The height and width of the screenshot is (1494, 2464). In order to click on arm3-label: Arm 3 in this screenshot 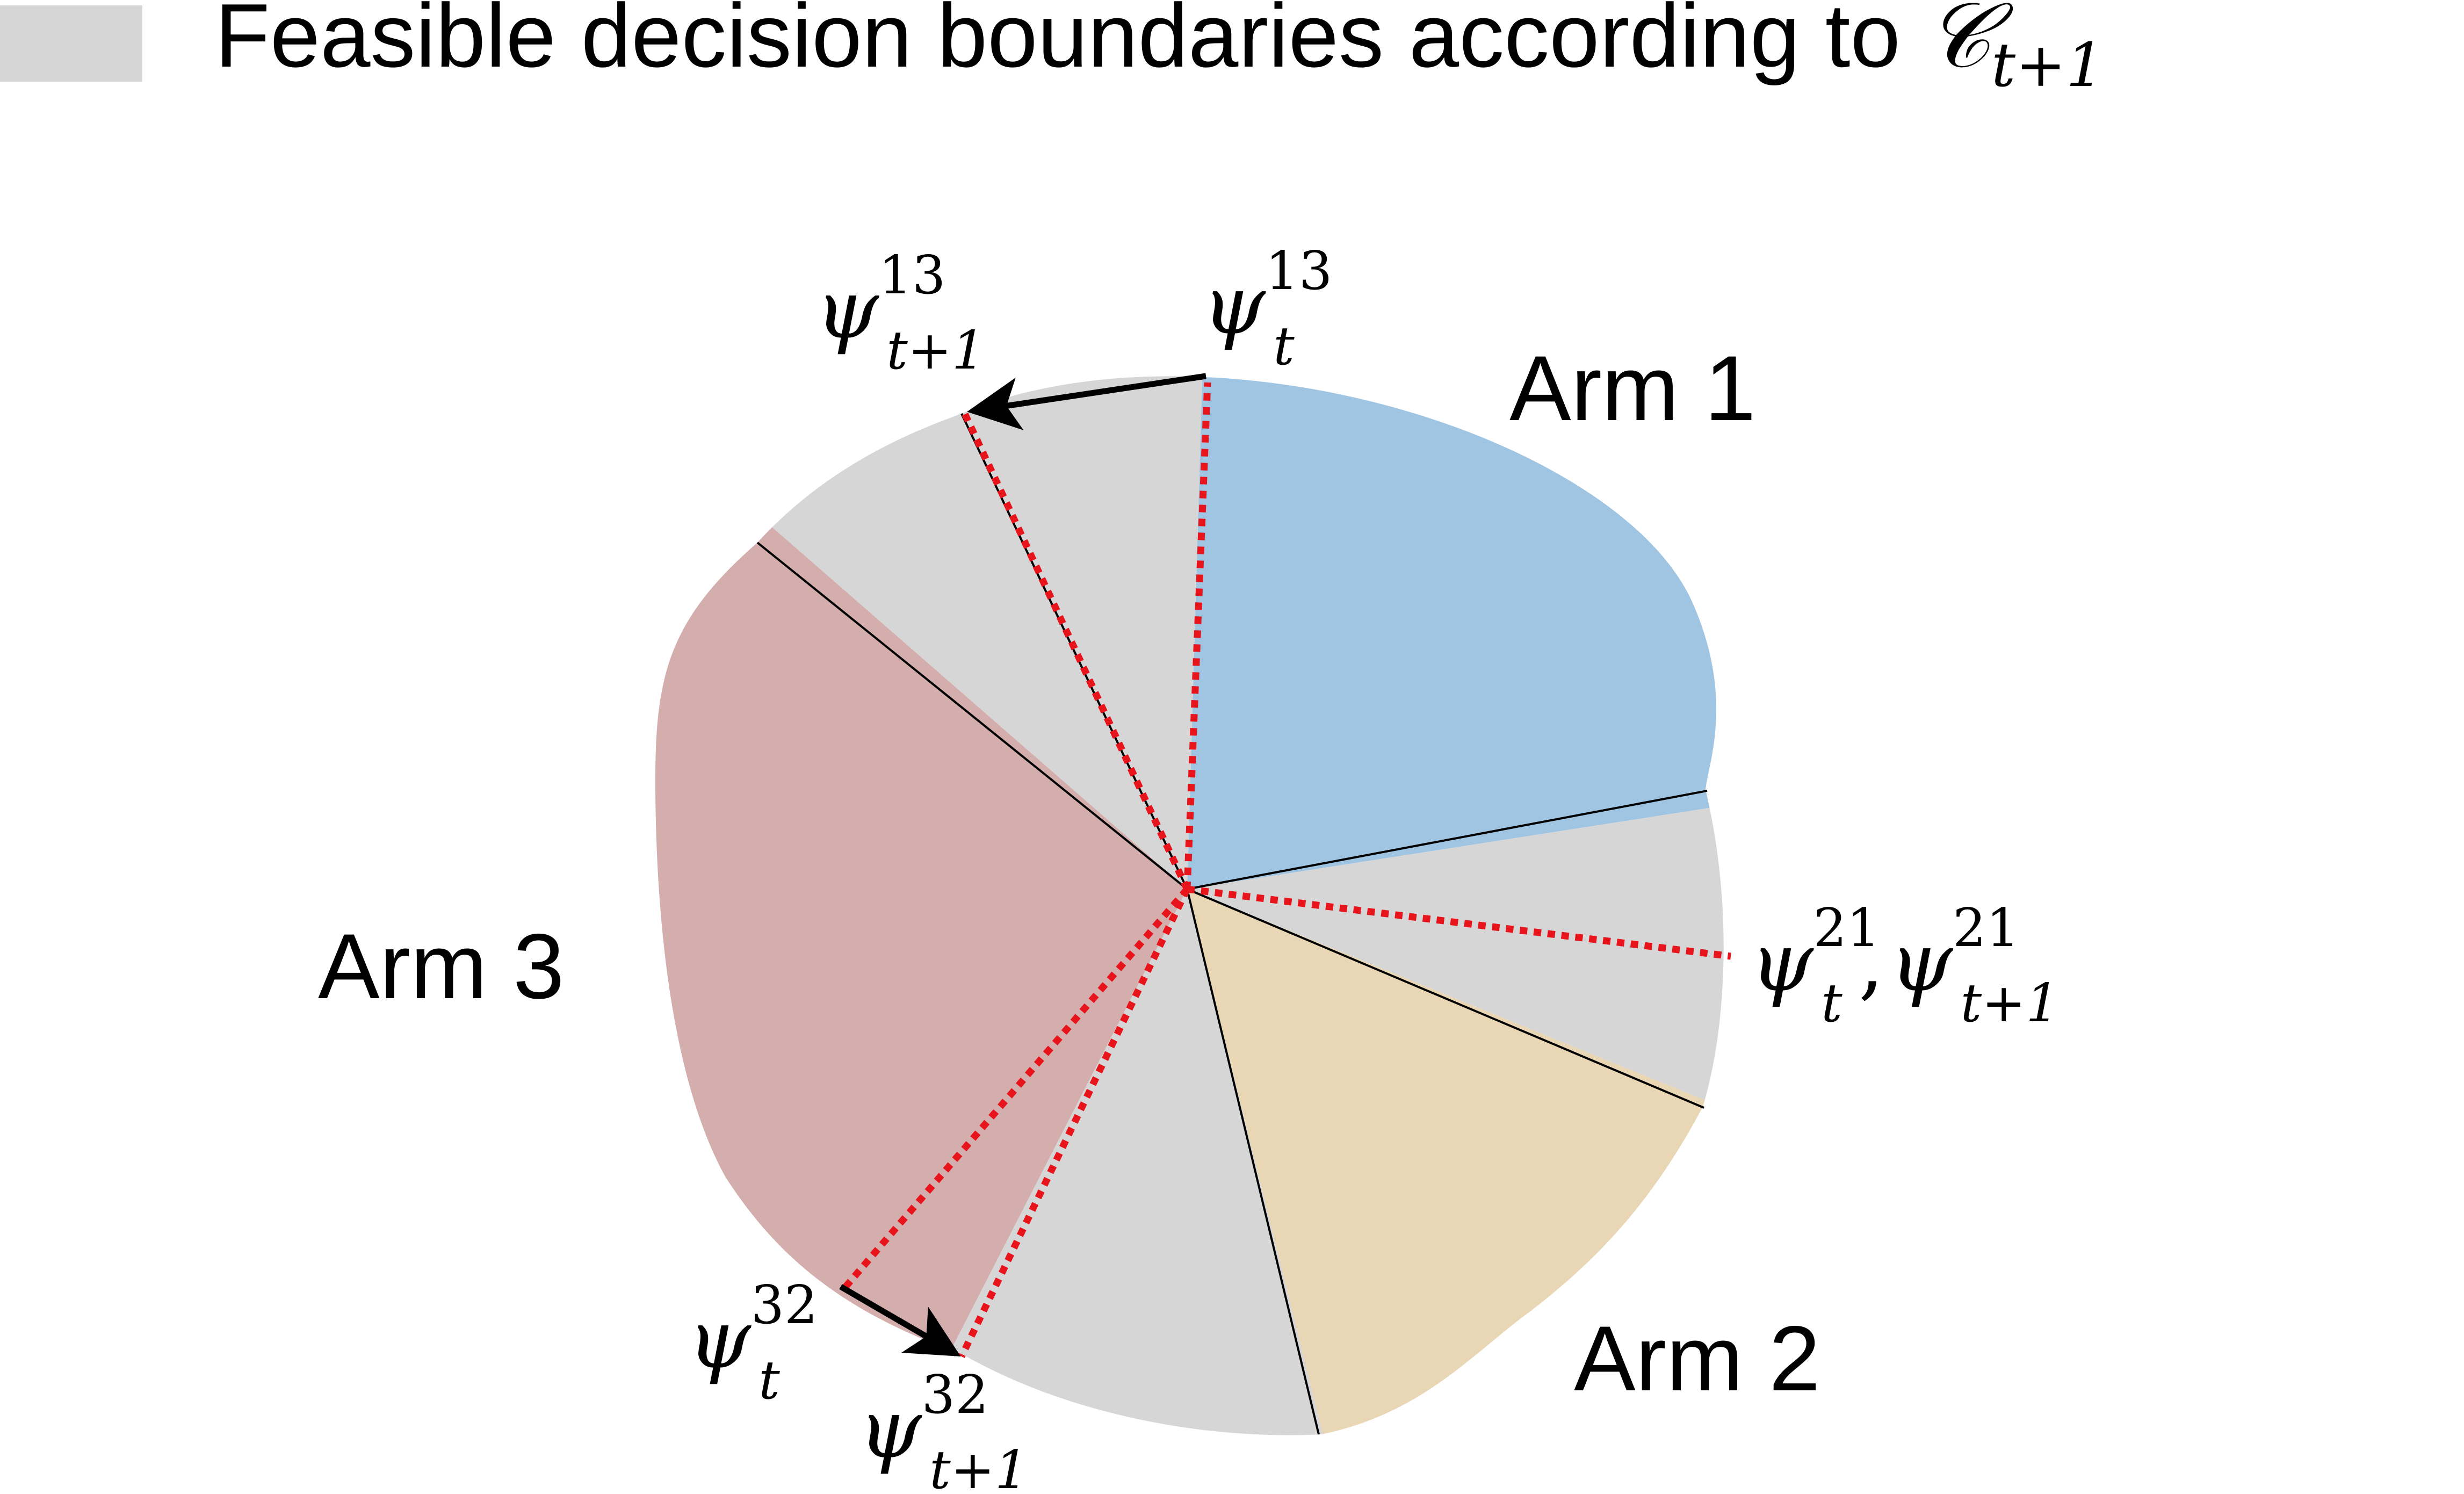, I will do `click(441, 966)`.